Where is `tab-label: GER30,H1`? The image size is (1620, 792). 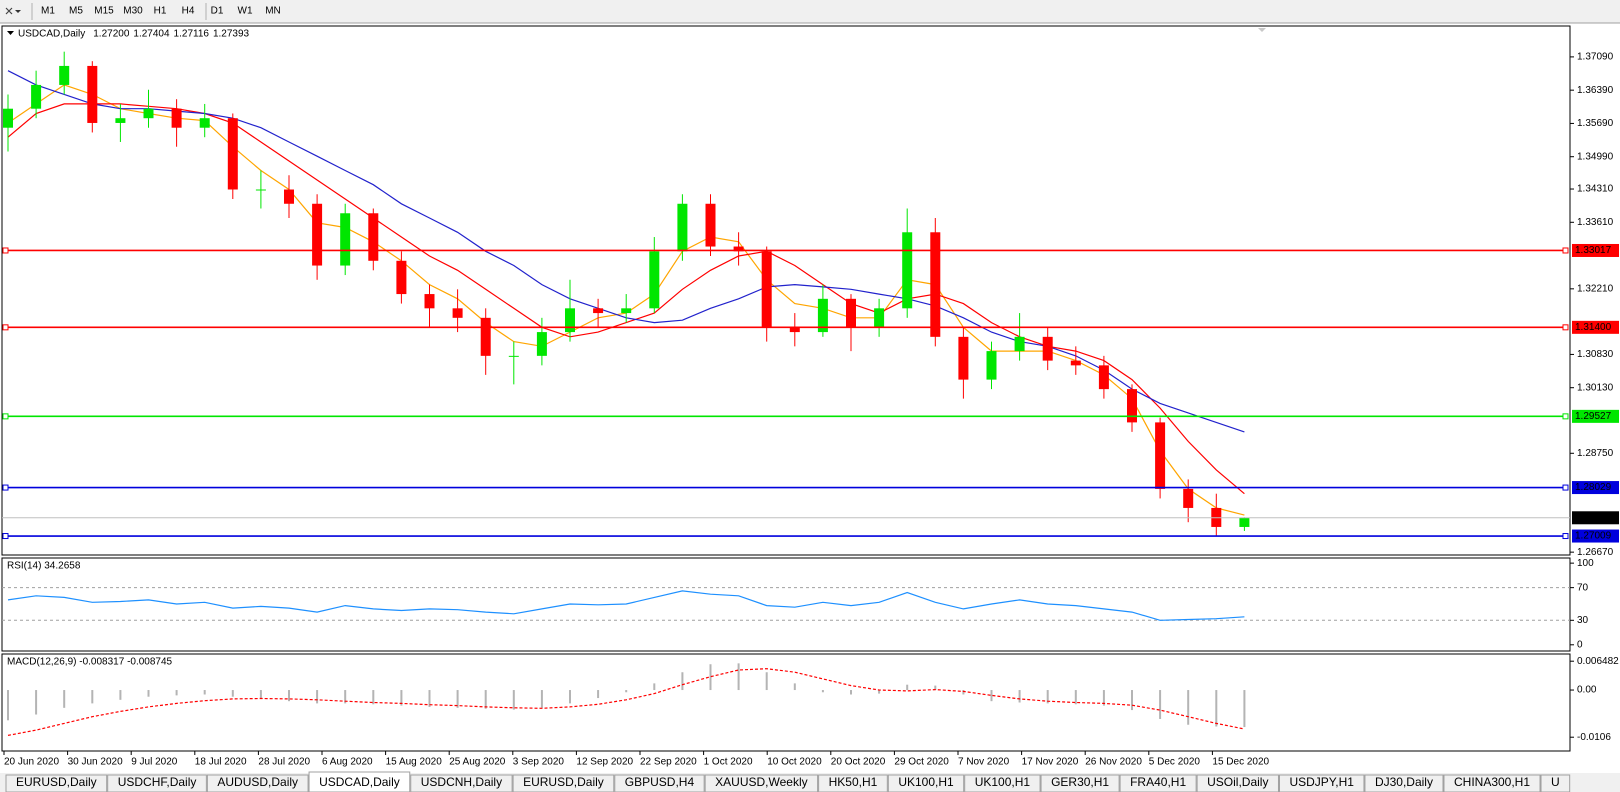
tab-label: GER30,H1 is located at coordinates (1080, 782).